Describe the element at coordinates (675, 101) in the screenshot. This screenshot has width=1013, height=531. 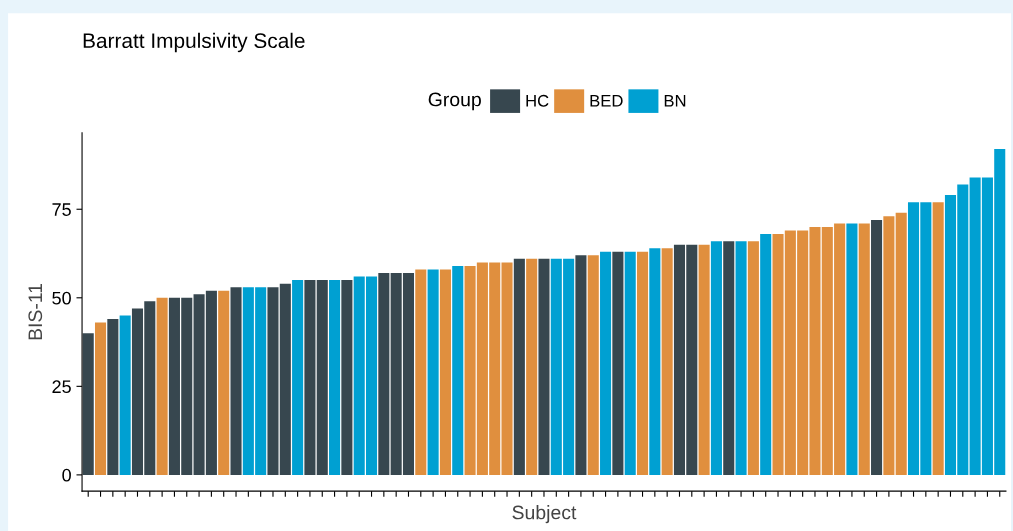
I see `legend-label: BN` at that location.